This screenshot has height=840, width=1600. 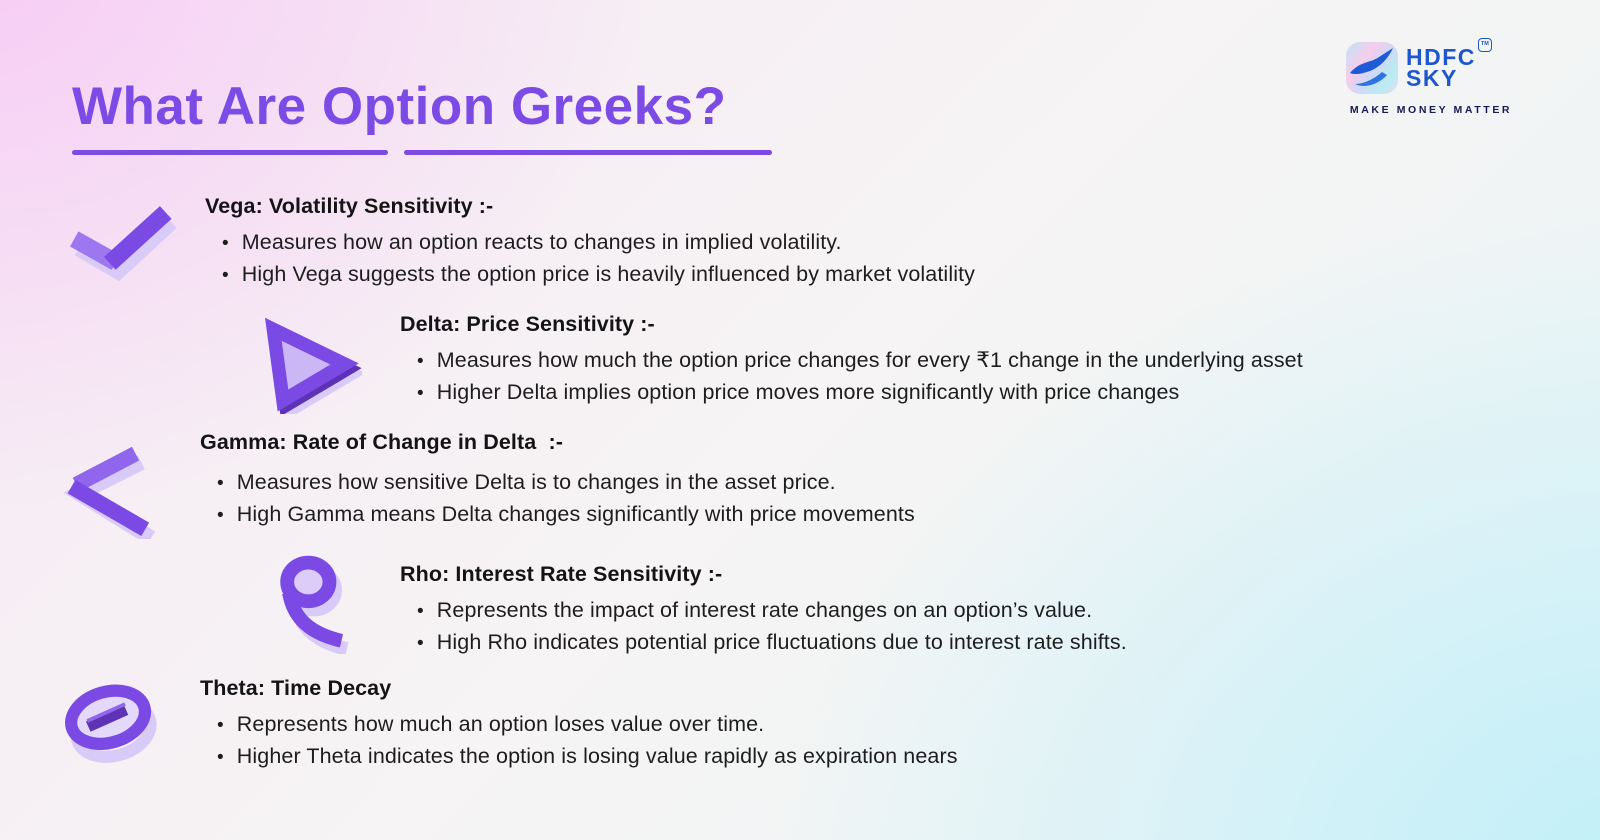 What do you see at coordinates (1484, 44) in the screenshot?
I see `trademark-badge: TM` at bounding box center [1484, 44].